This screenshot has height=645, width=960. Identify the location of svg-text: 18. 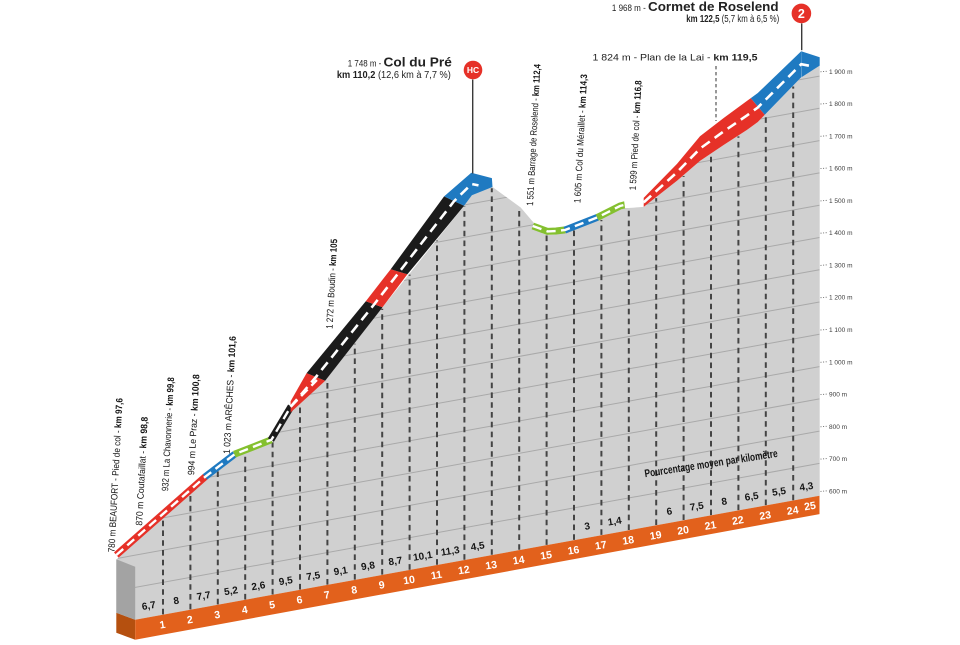
(629, 541).